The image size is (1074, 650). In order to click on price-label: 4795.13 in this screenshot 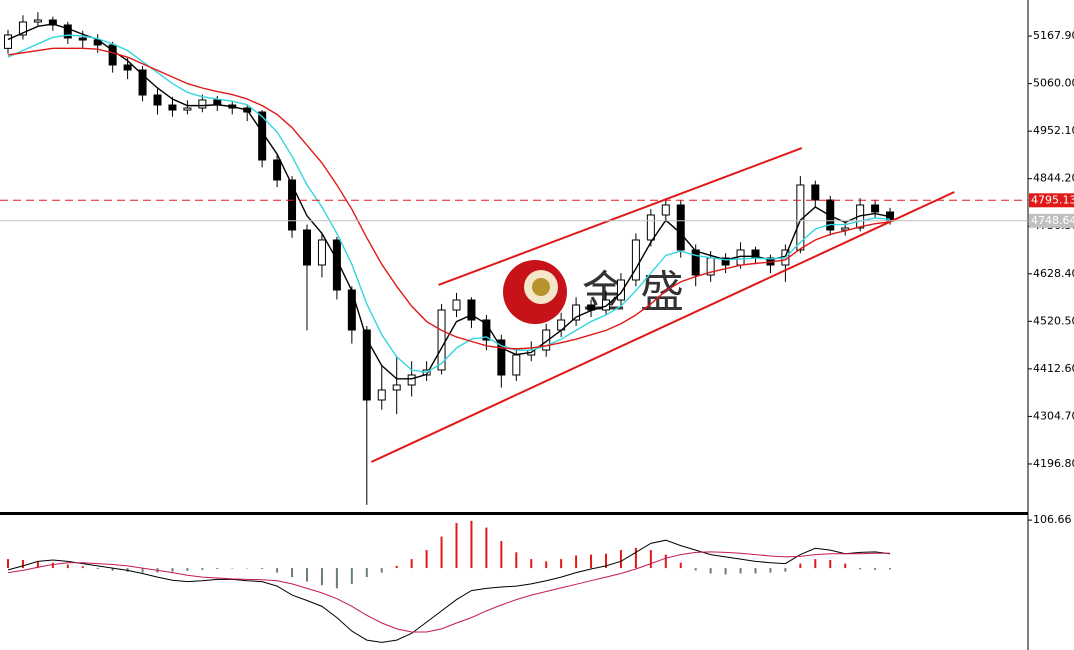, I will do `click(1052, 199)`.